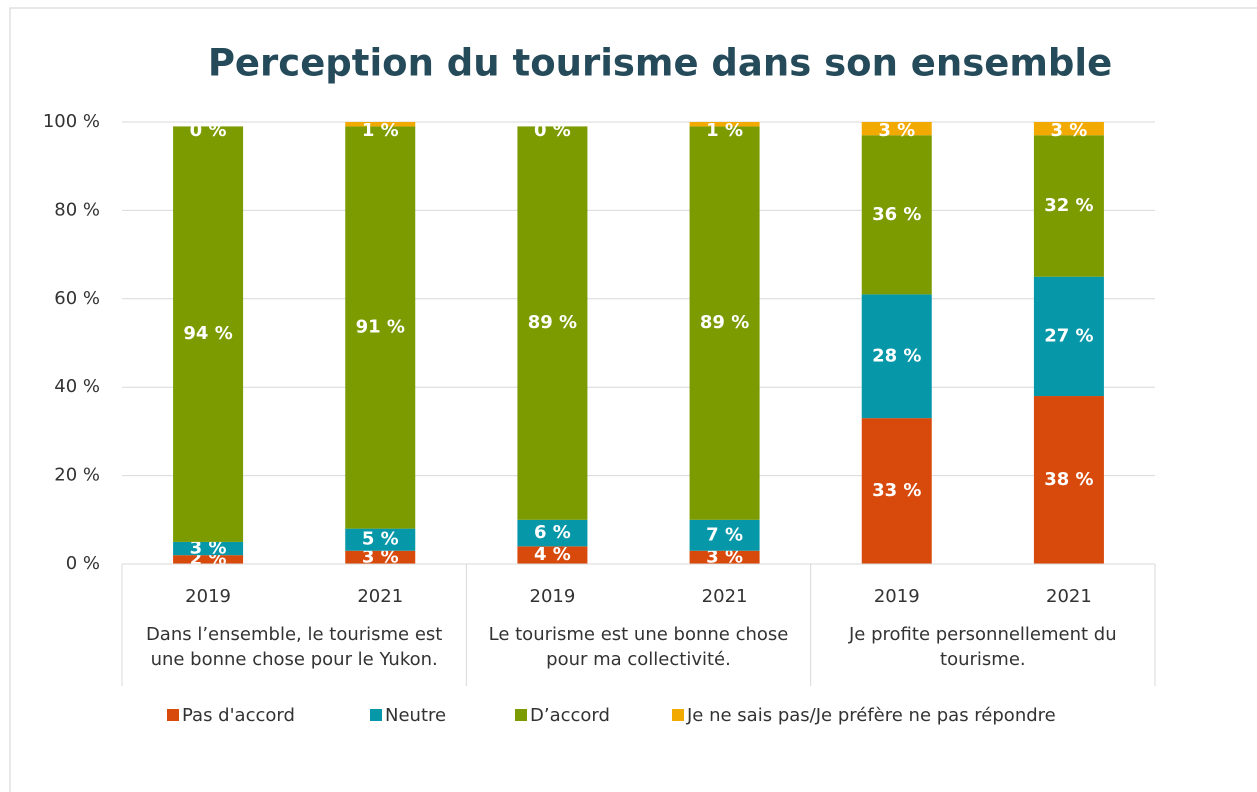  I want to click on data-label: 6 %, so click(552, 532).